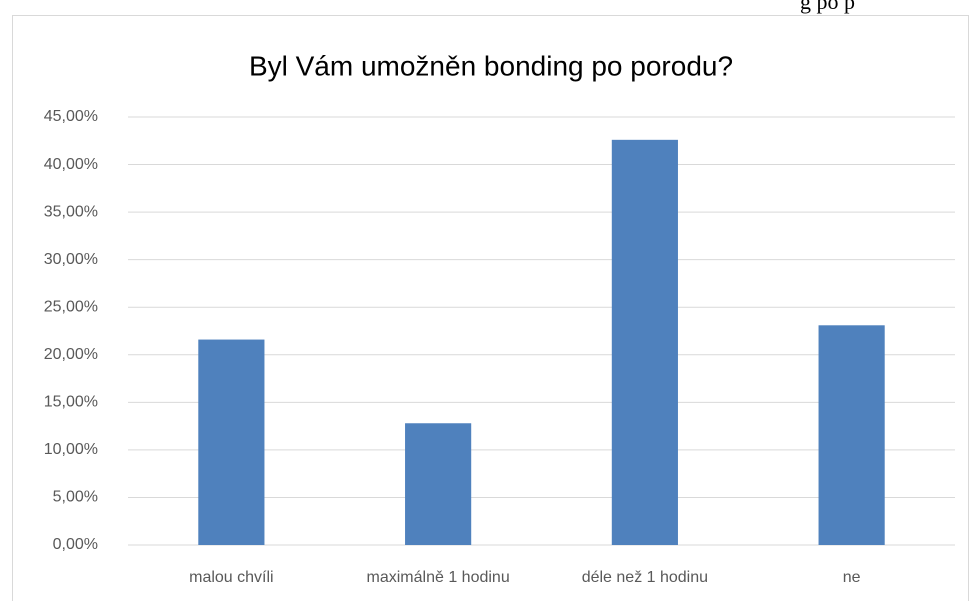  What do you see at coordinates (71, 449) in the screenshot?
I see `y-tick-label: 10,00%` at bounding box center [71, 449].